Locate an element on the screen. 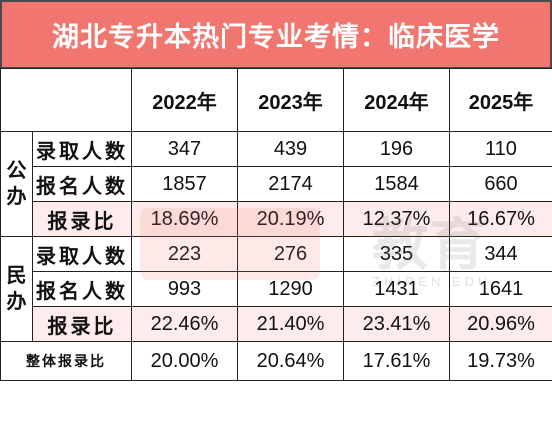 This screenshot has width=552, height=429. value-cell: 1584 is located at coordinates (396, 184).